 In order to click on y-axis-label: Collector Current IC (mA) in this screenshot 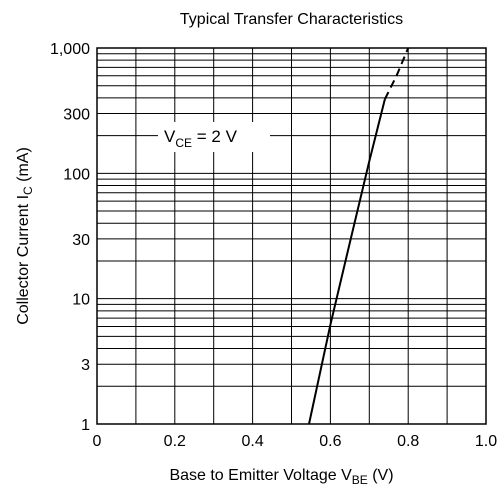, I will do `click(25, 236)`.